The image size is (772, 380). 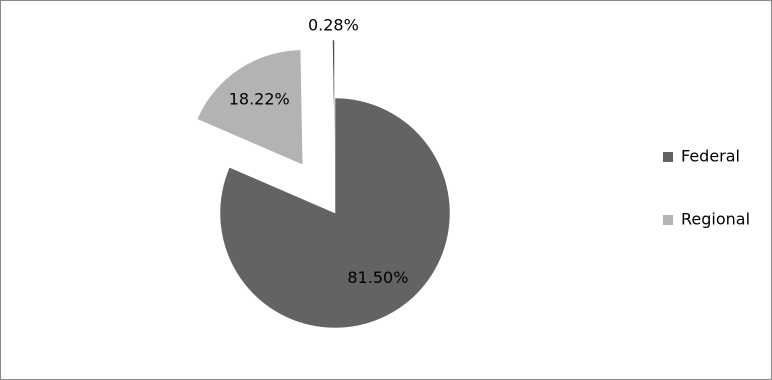 I want to click on legend-label: Regional, so click(x=715, y=219).